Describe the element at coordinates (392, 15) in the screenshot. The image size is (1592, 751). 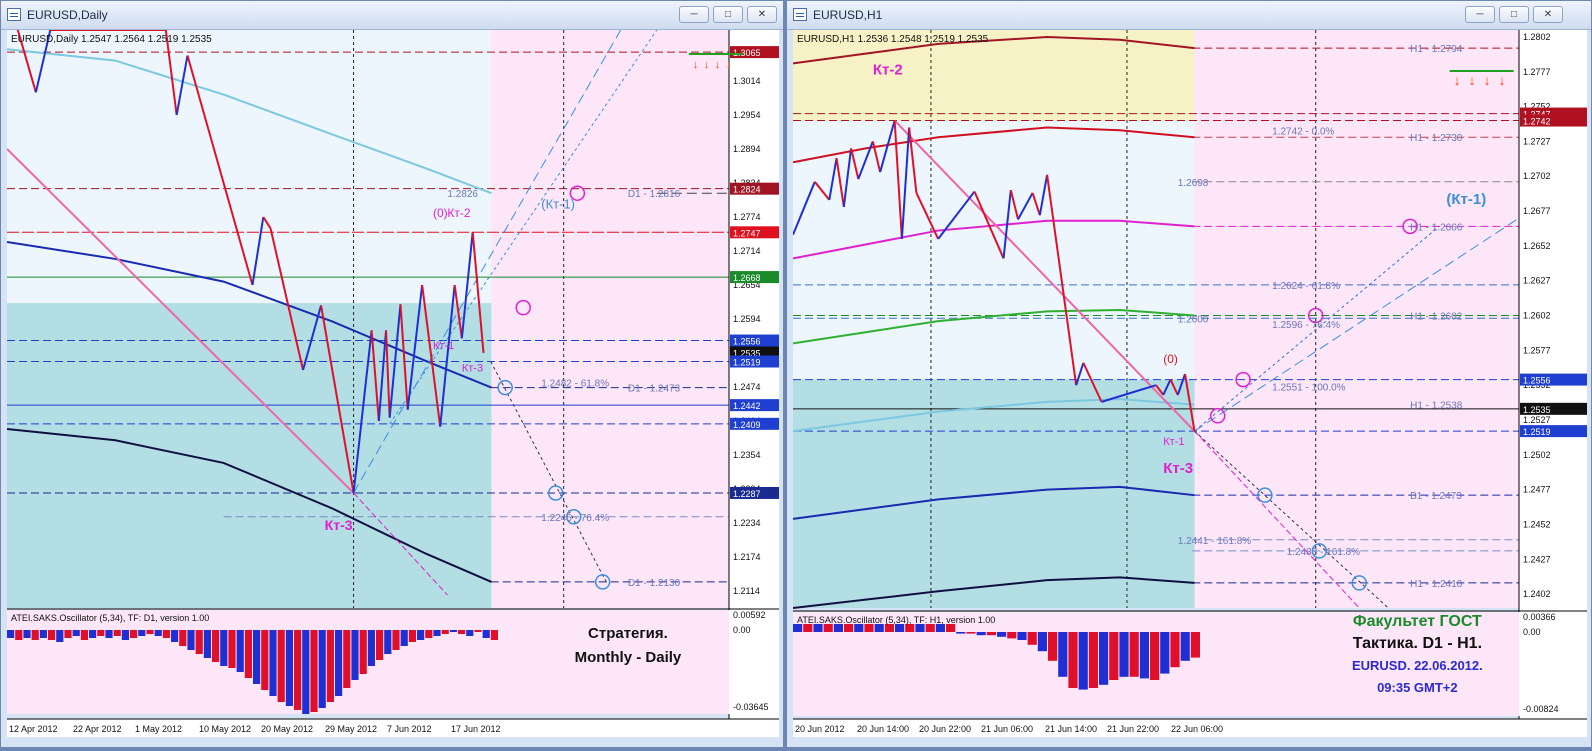
I see `title-bar: EURUSD,Daily ─ □ ✕` at that location.